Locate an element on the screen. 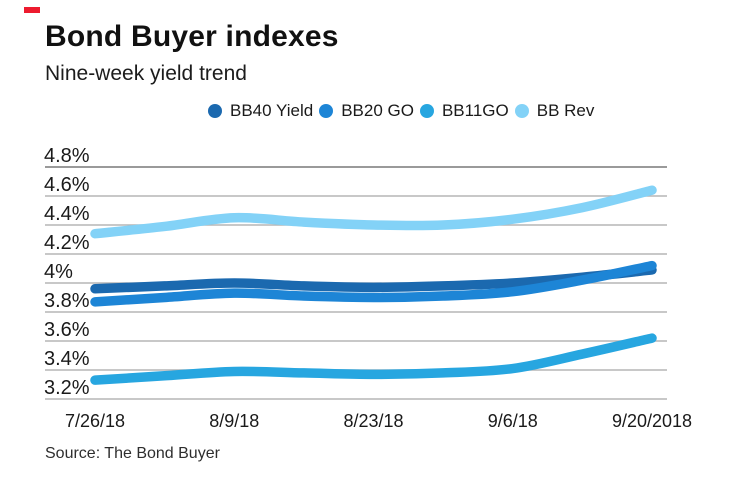 The height and width of the screenshot is (482, 740). y-axis-tick-label: 4.4% is located at coordinates (67, 214).